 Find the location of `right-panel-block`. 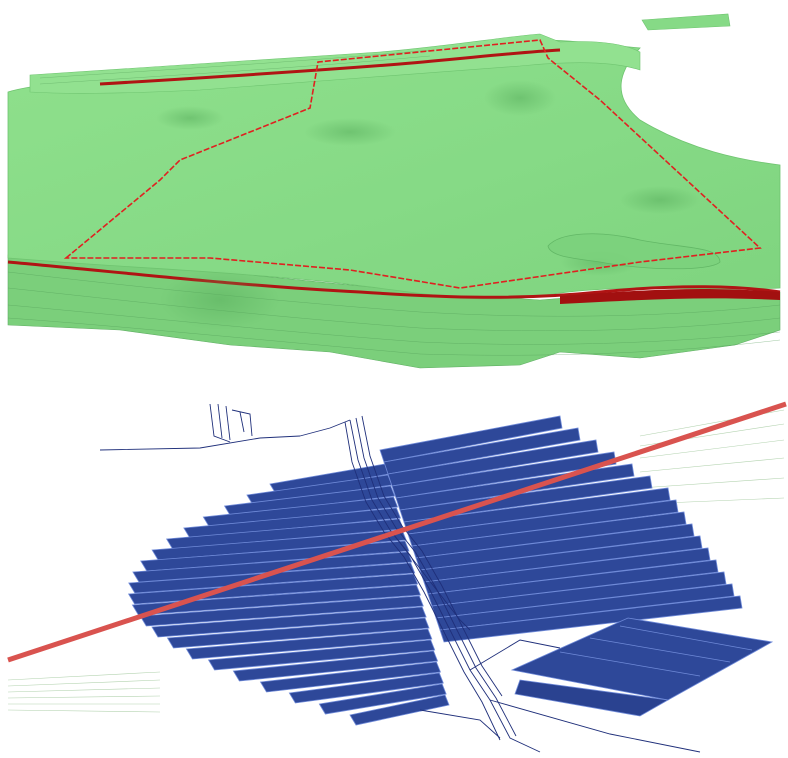

right-panel-block is located at coordinates (561, 529).